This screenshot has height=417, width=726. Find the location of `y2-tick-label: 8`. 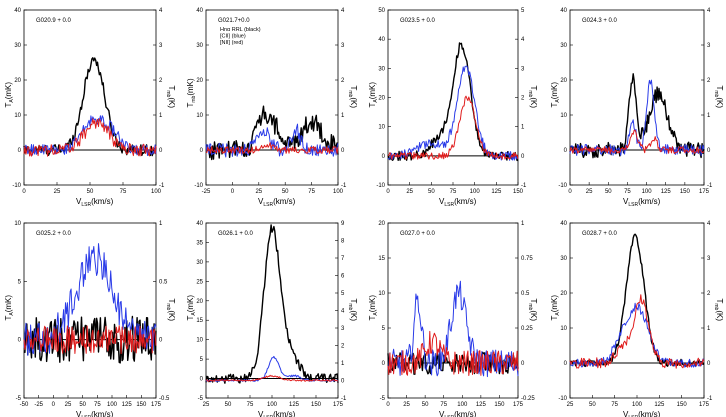

y2-tick-label: 8 is located at coordinates (343, 242).